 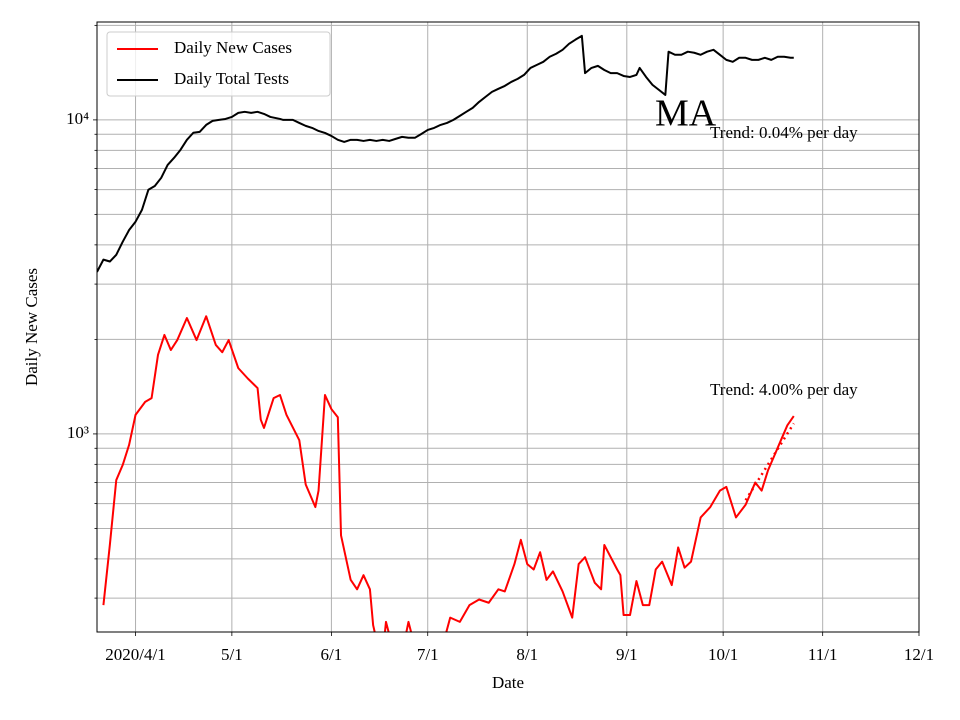 I want to click on x-axis-label: Date, so click(x=508, y=682).